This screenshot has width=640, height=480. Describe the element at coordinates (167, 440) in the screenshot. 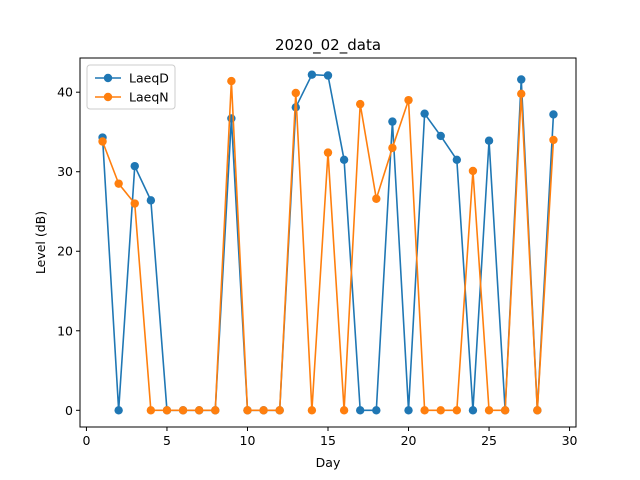

I see `x-tick-label: 5` at that location.